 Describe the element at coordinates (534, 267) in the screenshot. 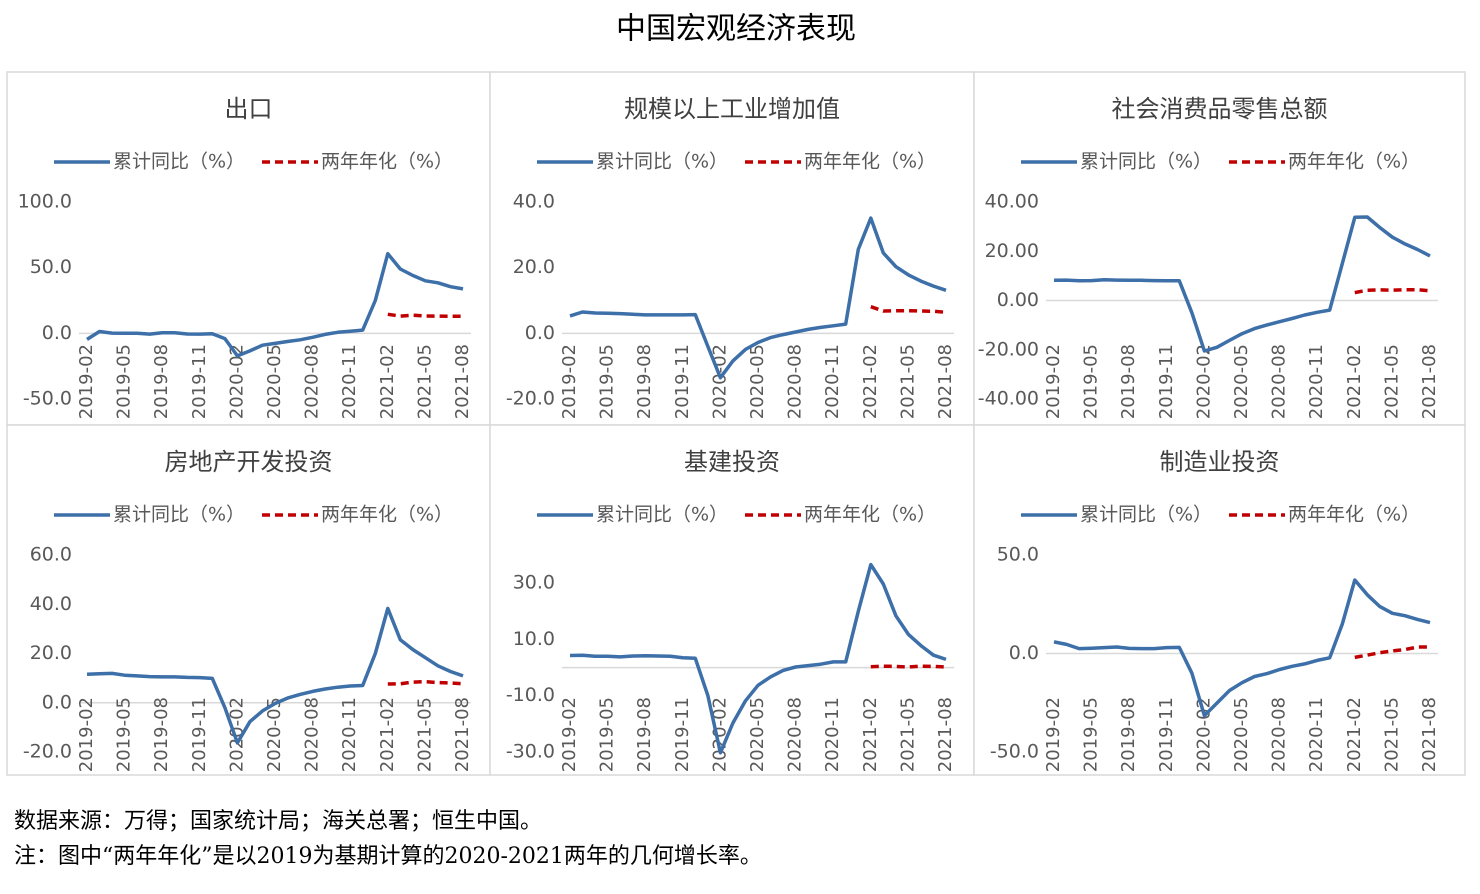

I see `y-tick-label: 20.0` at that location.